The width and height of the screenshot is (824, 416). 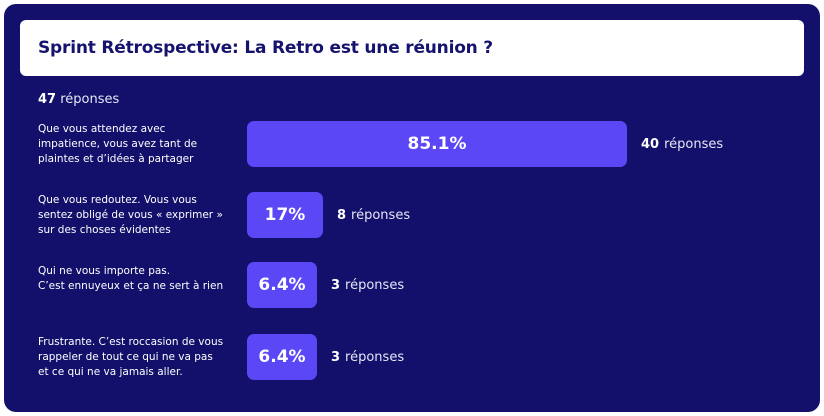 What do you see at coordinates (90, 99) in the screenshot?
I see `total-label: réponses` at bounding box center [90, 99].